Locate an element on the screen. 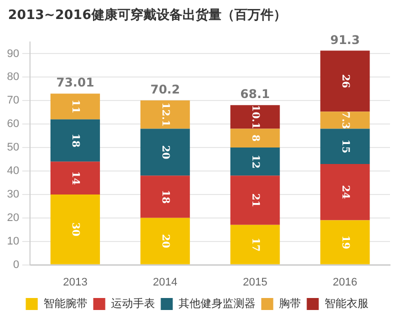 The width and height of the screenshot is (400, 320). x-tick-label: 2016 is located at coordinates (345, 282).